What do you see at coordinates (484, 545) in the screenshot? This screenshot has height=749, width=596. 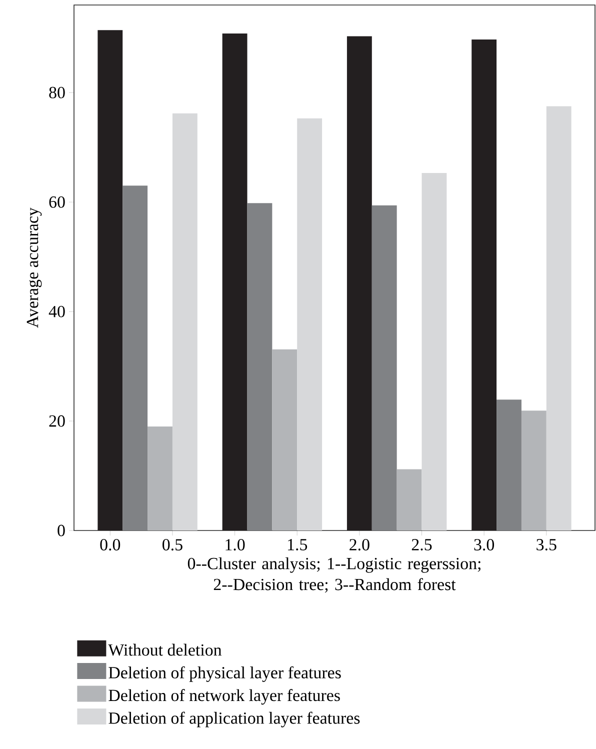 I see `x-tick-label: 3.0` at bounding box center [484, 545].